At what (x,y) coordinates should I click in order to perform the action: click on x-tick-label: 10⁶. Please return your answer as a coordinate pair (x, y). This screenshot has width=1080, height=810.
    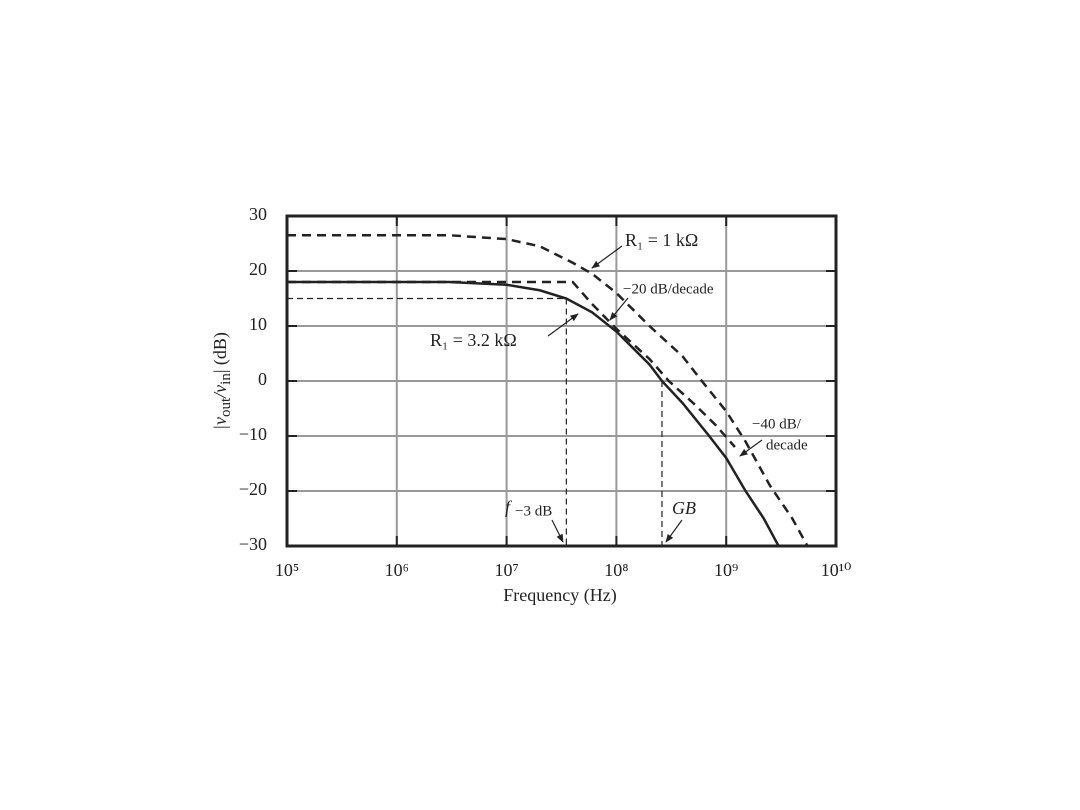
    Looking at the image, I should click on (397, 570).